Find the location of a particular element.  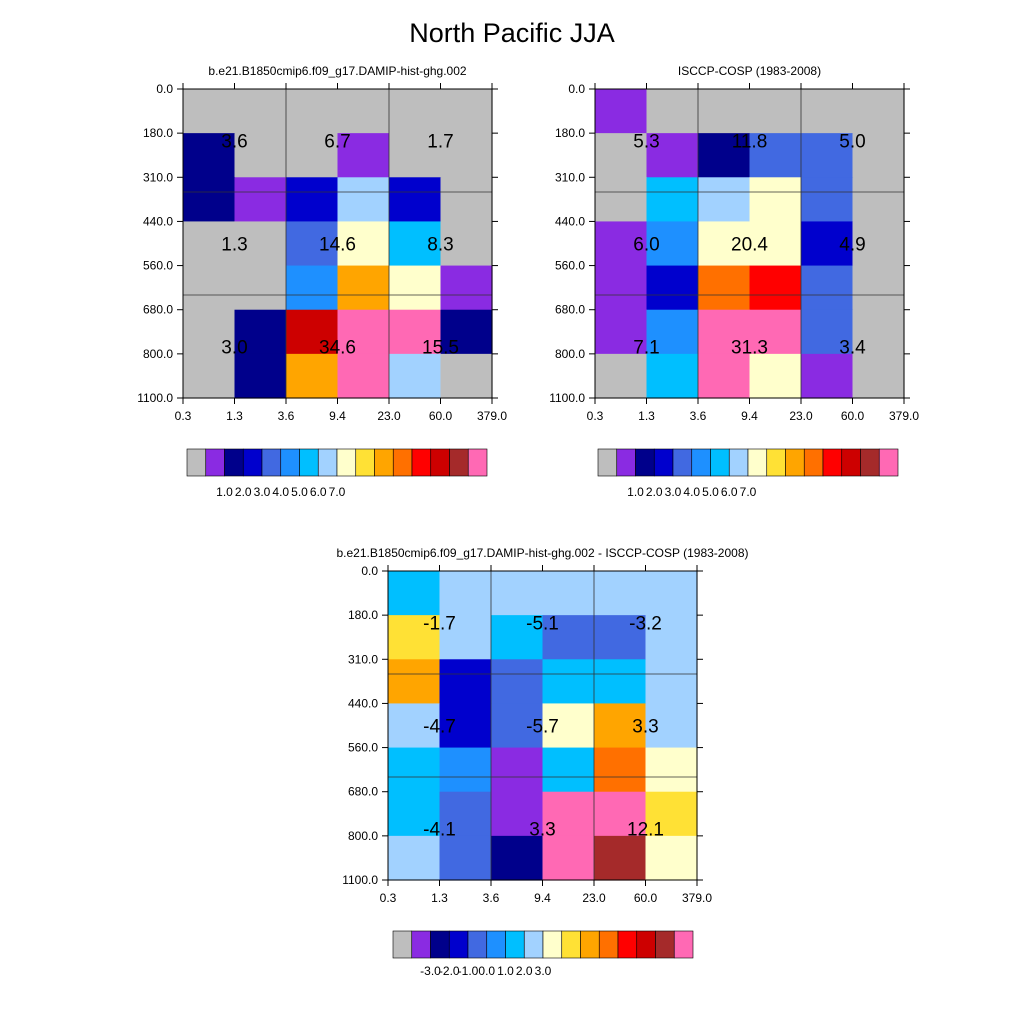

colorbar-label: 5.0 is located at coordinates (299, 492).